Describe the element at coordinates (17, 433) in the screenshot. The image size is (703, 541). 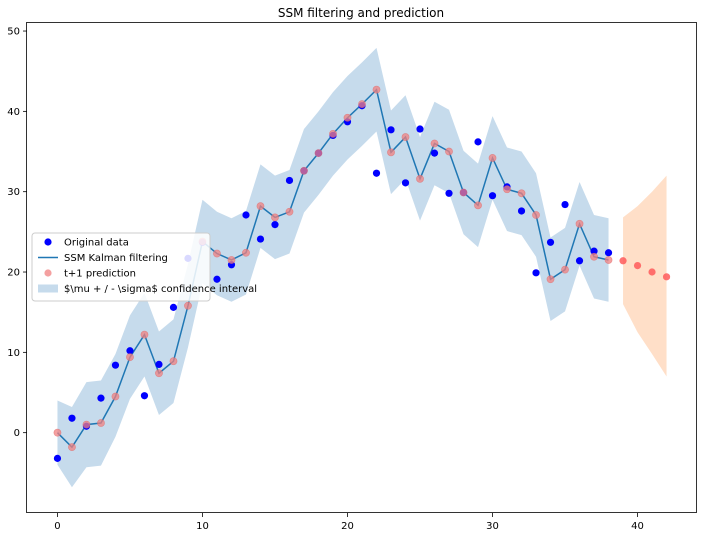
I see `y-tick-label: 0` at that location.